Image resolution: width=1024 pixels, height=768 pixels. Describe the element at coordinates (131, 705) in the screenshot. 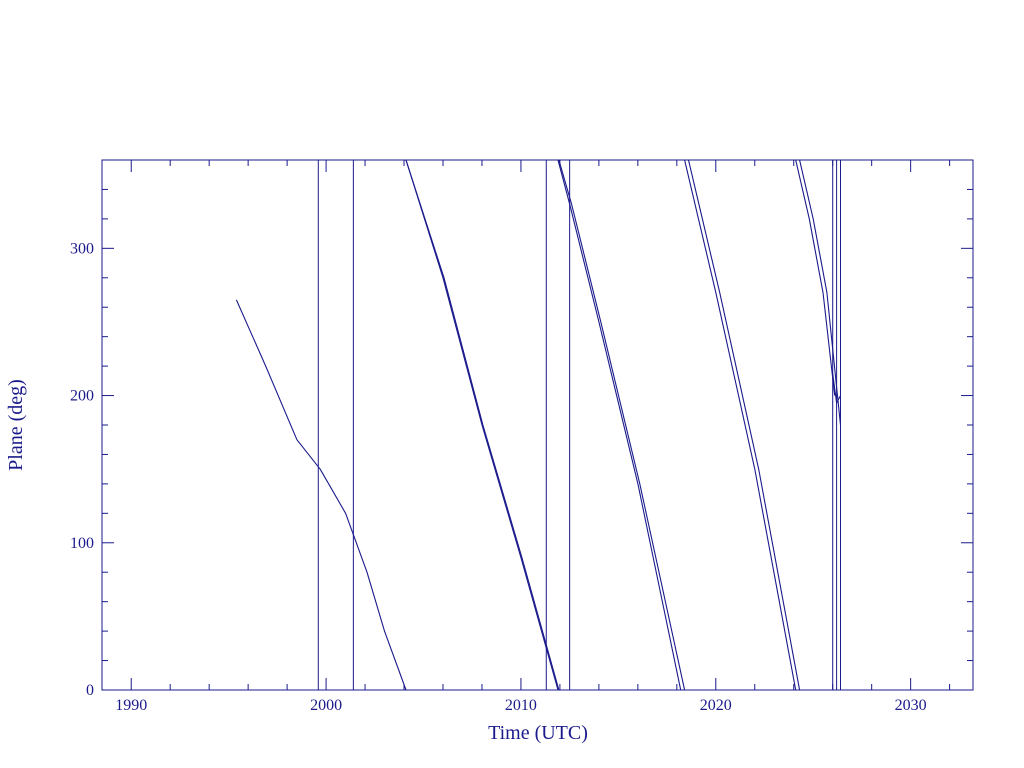

I see `x-tick-label-1990: 1990` at that location.